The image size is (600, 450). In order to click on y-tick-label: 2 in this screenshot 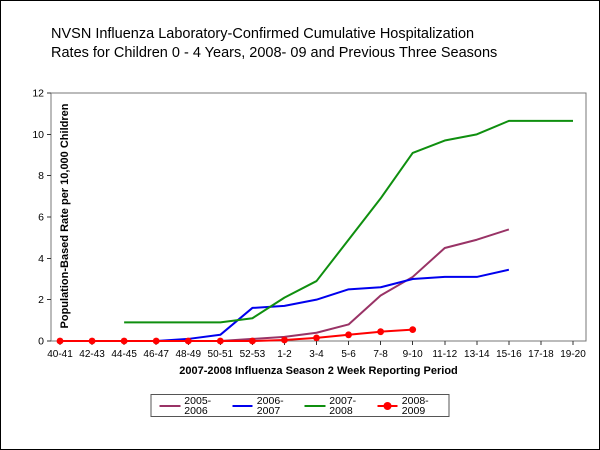, I will do `click(41, 300)`.